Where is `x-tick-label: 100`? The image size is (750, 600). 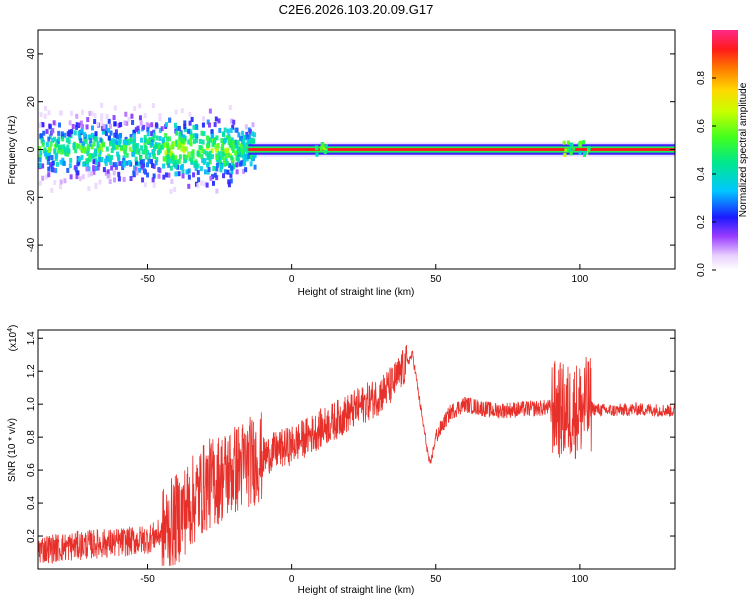
x-tick-label: 100 is located at coordinates (580, 579).